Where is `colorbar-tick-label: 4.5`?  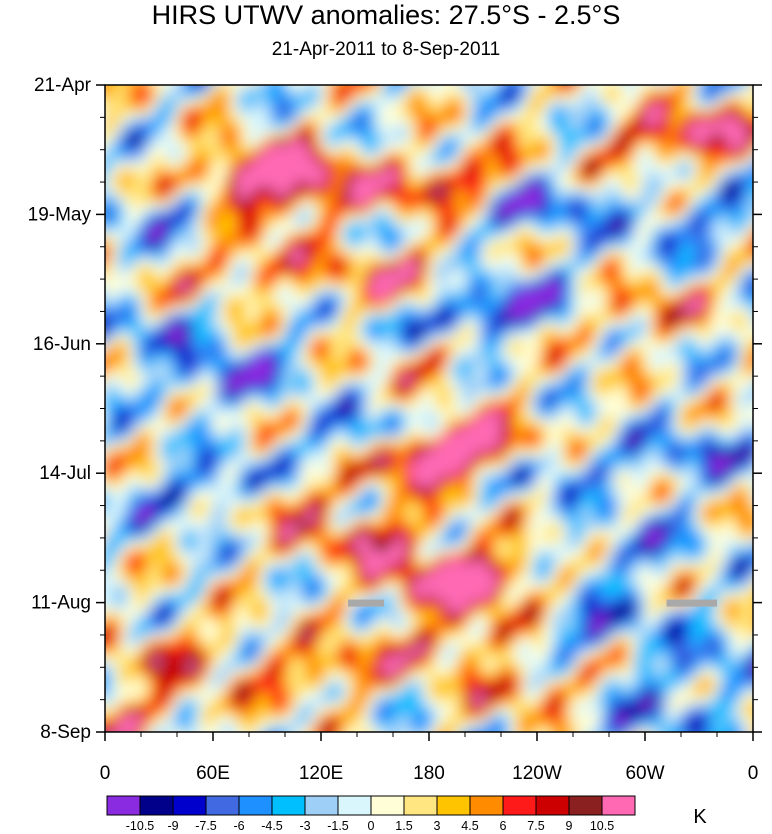
colorbar-tick-label: 4.5 is located at coordinates (469, 826).